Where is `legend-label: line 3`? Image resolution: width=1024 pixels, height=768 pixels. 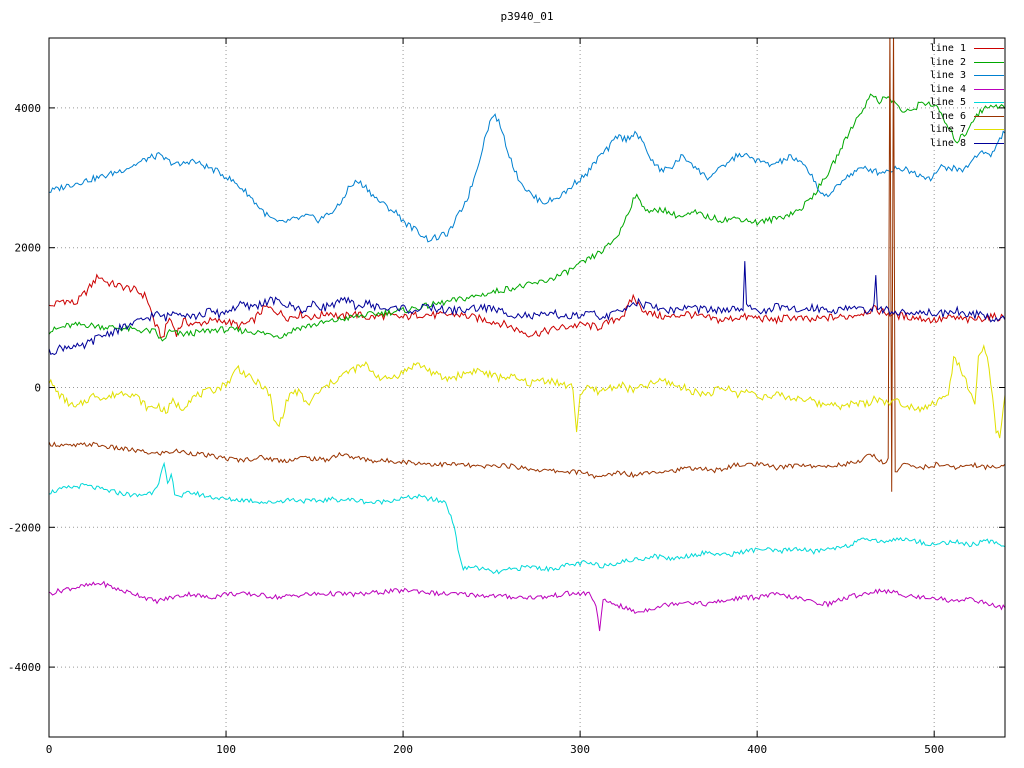
legend-label: line 3 is located at coordinates (947, 75).